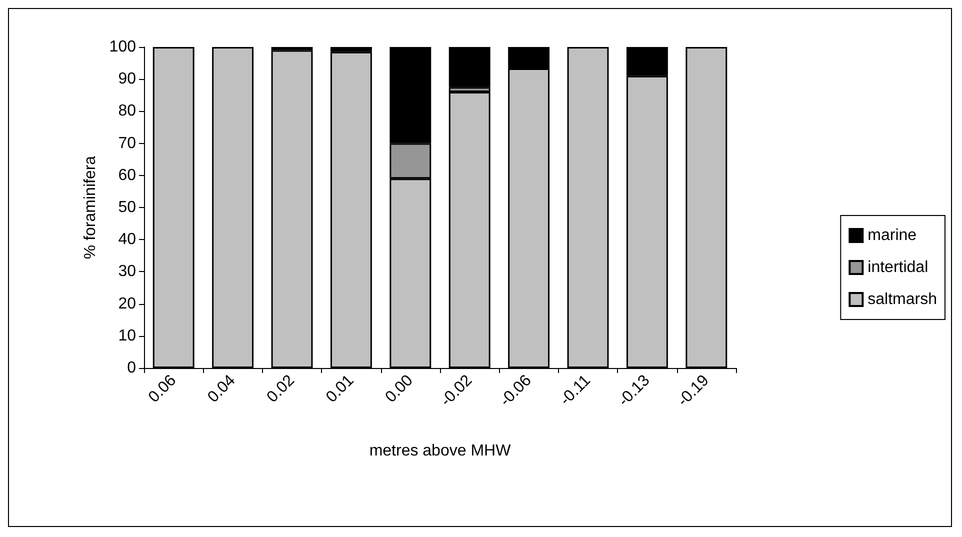 Image resolution: width=962 pixels, height=537 pixels. What do you see at coordinates (898, 267) in the screenshot?
I see `legend-label: intertidal` at bounding box center [898, 267].